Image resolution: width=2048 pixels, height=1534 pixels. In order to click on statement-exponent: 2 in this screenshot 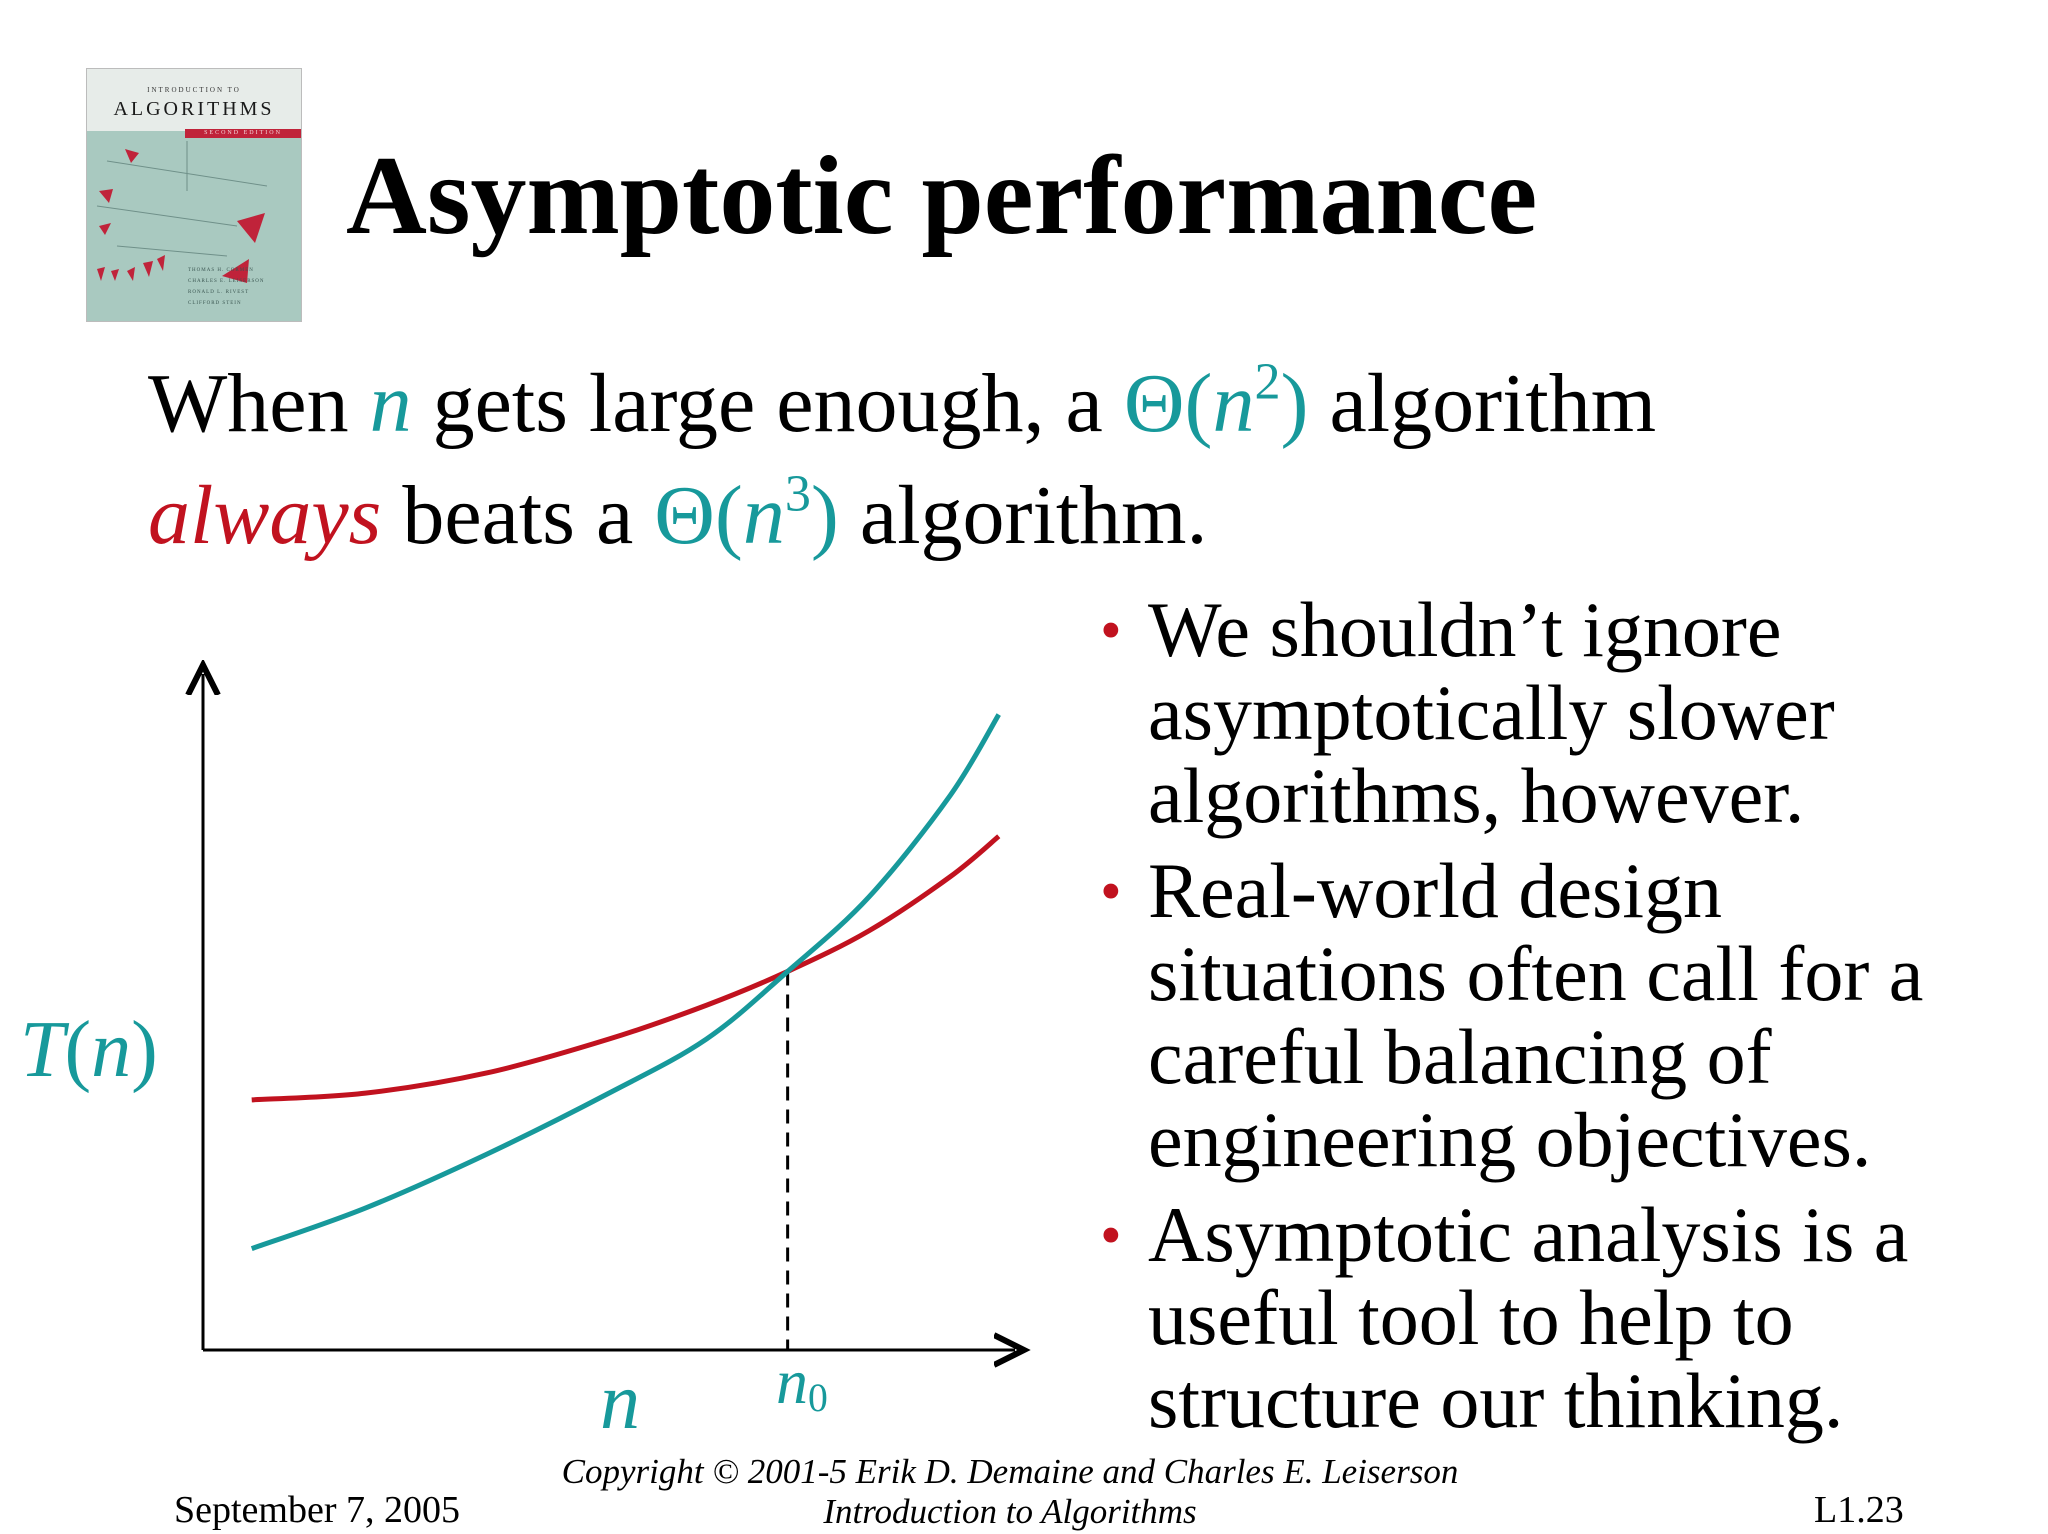, I will do `click(1267, 382)`.